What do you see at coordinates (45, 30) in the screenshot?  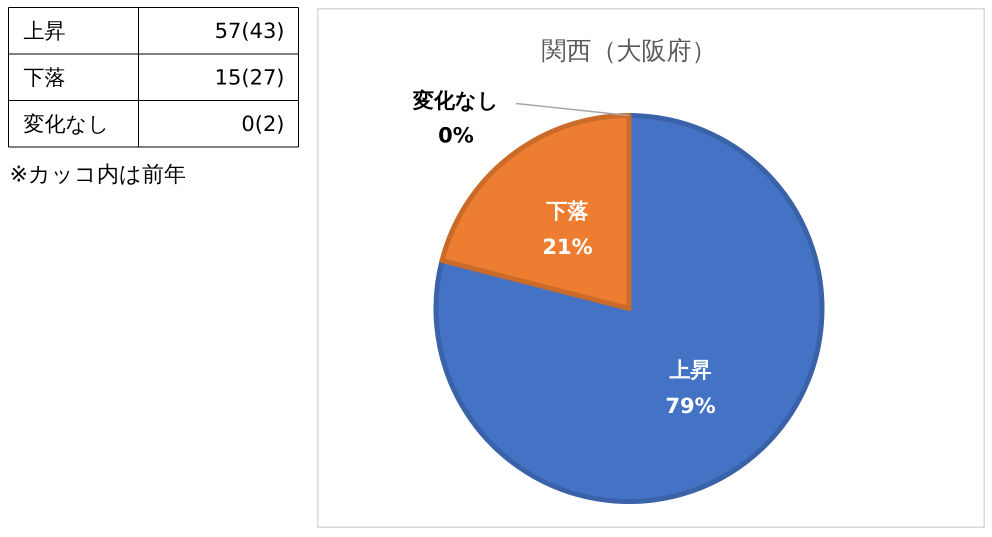 I see `category-label: 上昇` at bounding box center [45, 30].